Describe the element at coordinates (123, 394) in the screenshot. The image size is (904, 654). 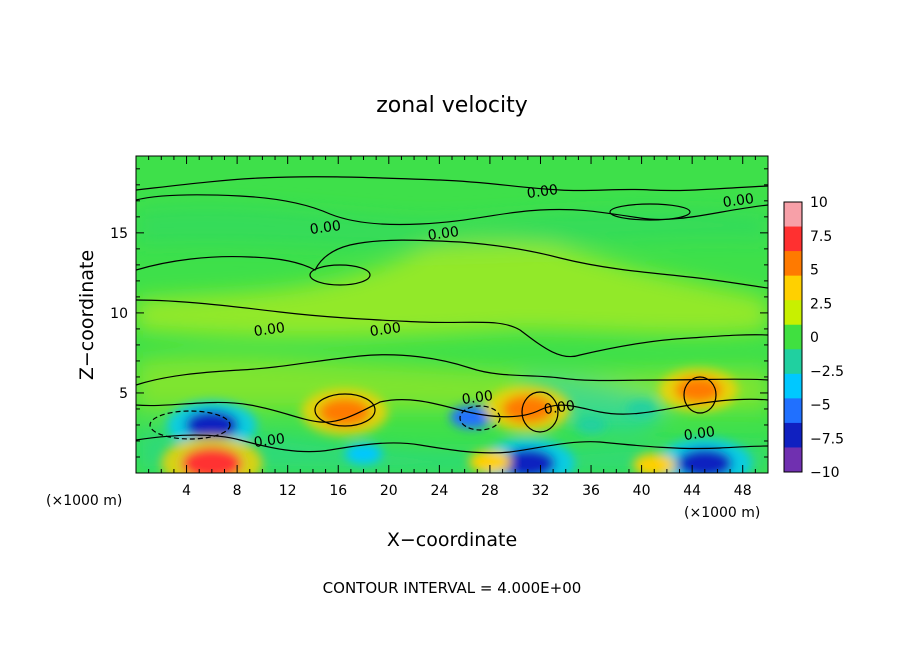
I see `y-tick-label: 5` at that location.